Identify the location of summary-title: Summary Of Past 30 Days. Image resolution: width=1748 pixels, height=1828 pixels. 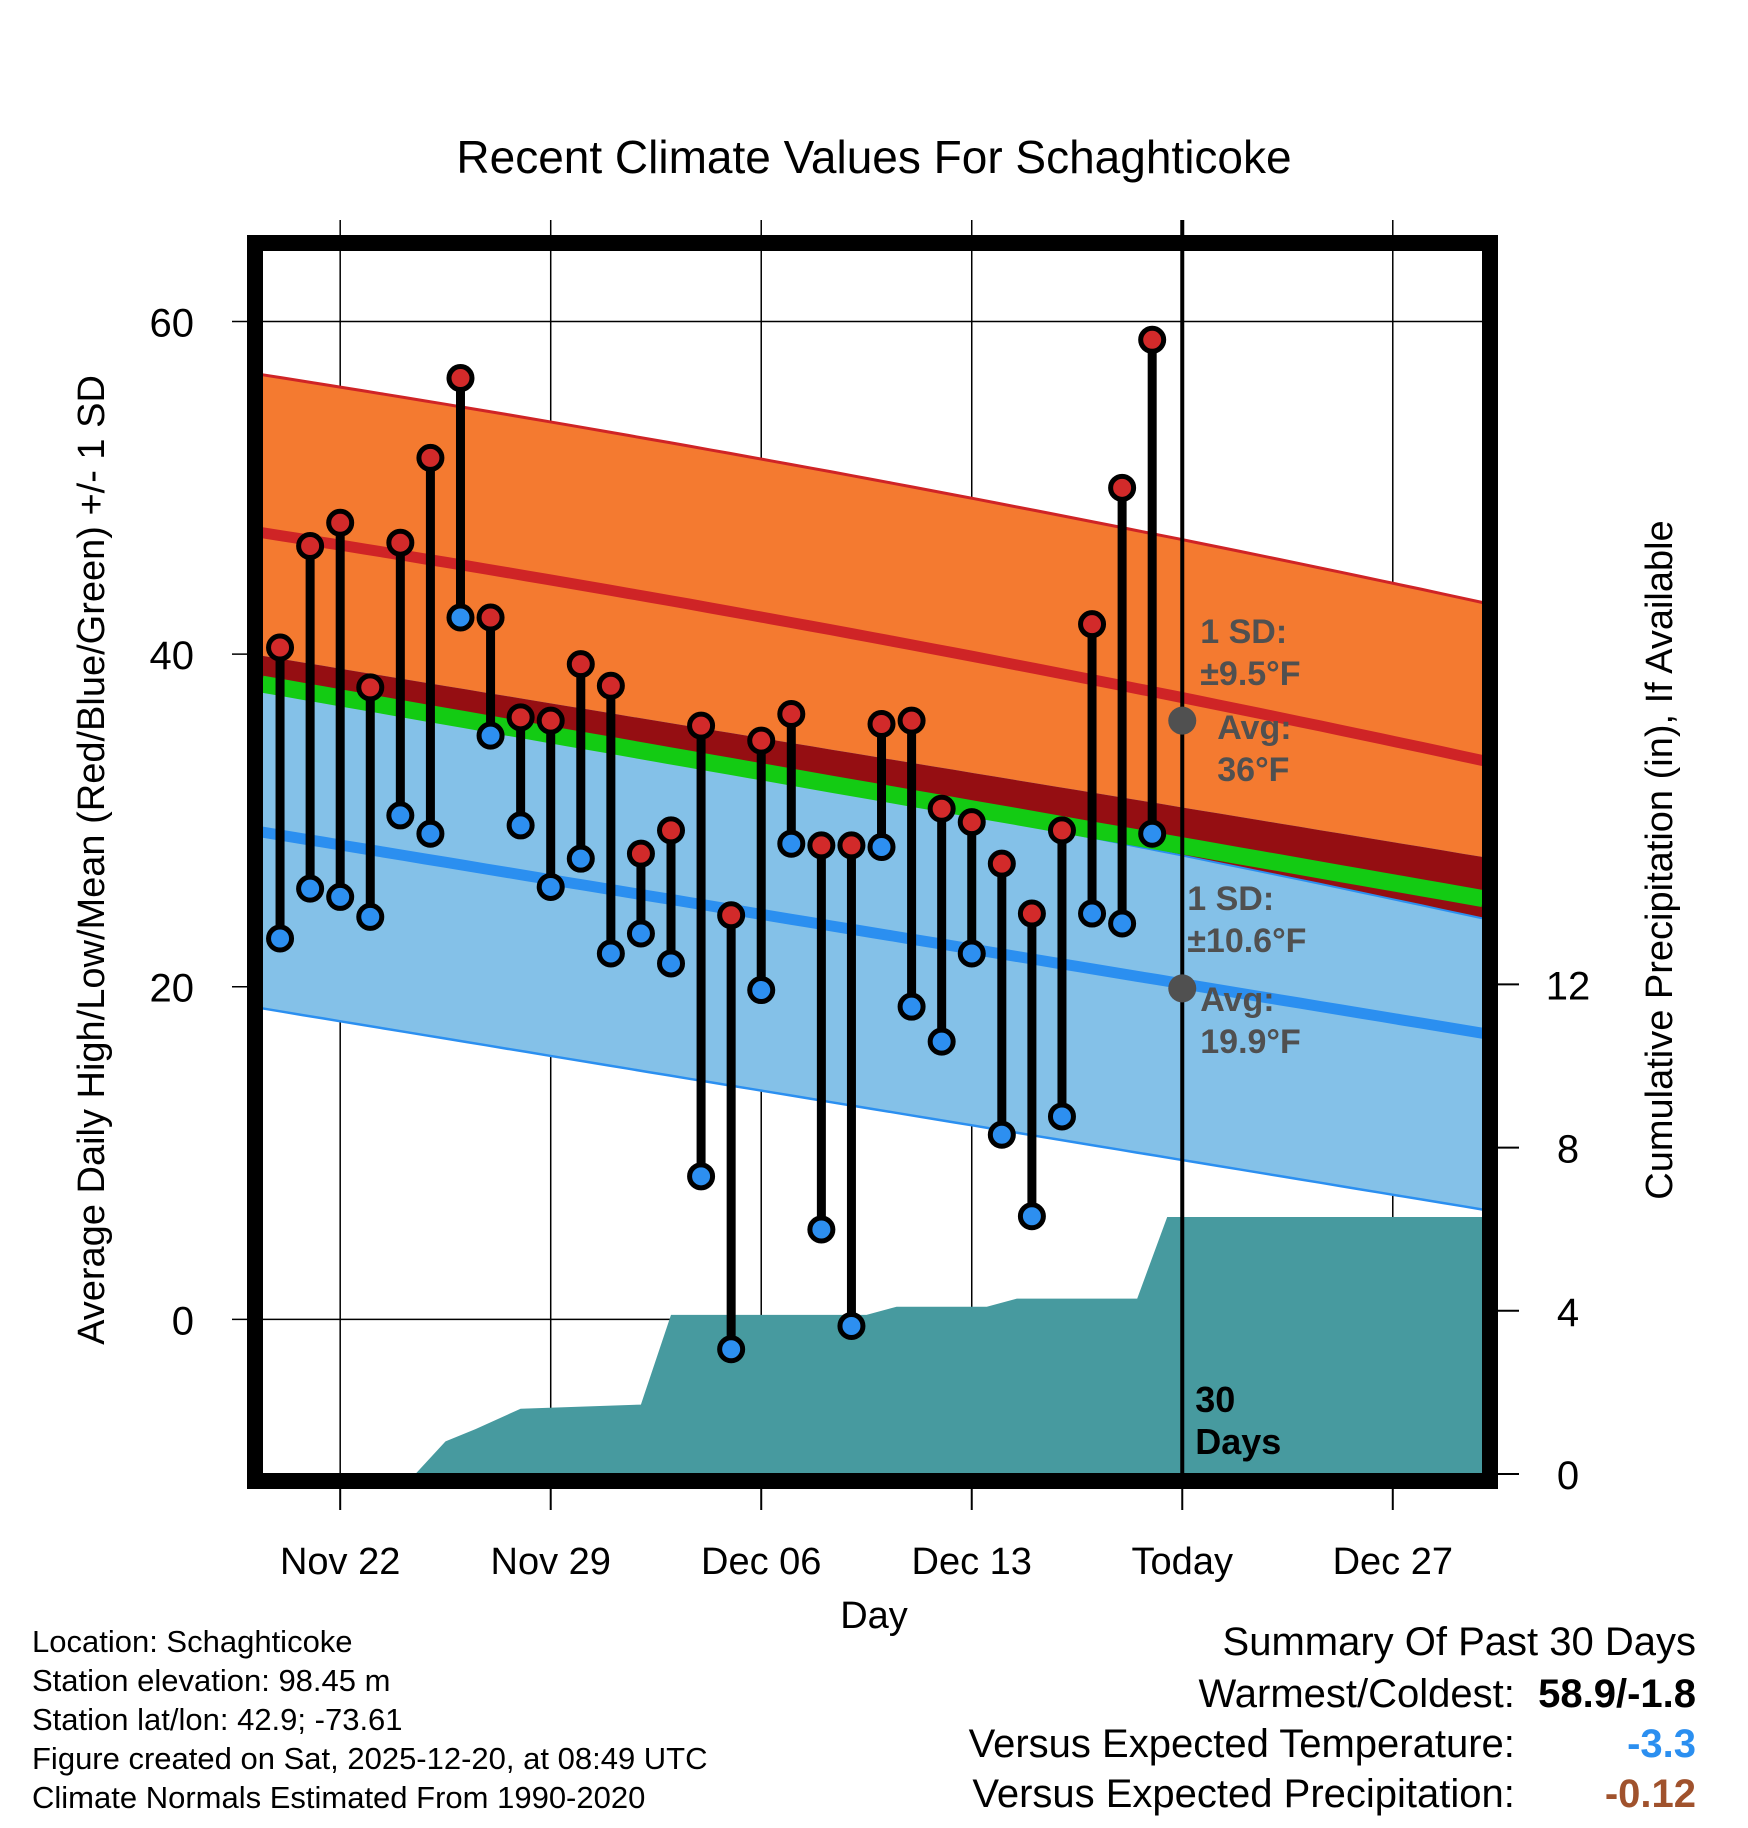
(1459, 1642).